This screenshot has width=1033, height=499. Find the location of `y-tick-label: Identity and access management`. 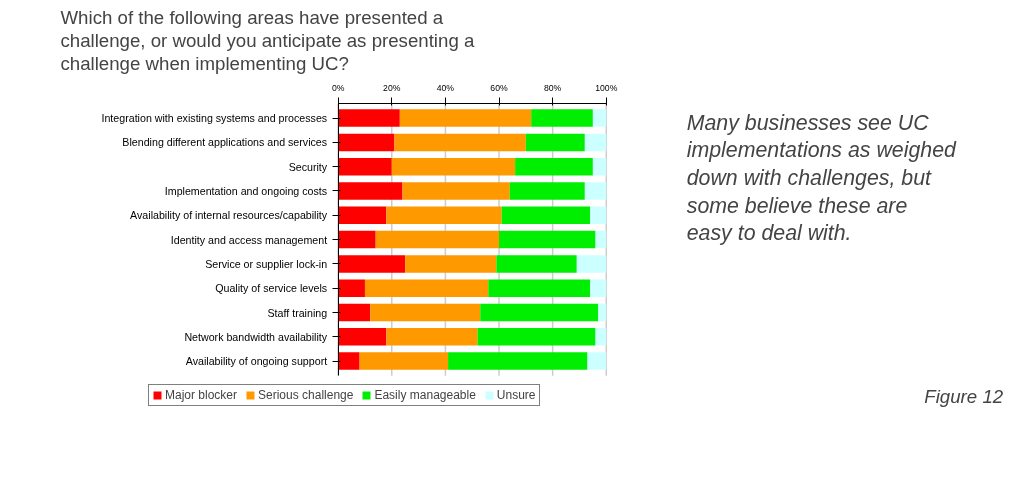

y-tick-label: Identity and access management is located at coordinates (249, 239).